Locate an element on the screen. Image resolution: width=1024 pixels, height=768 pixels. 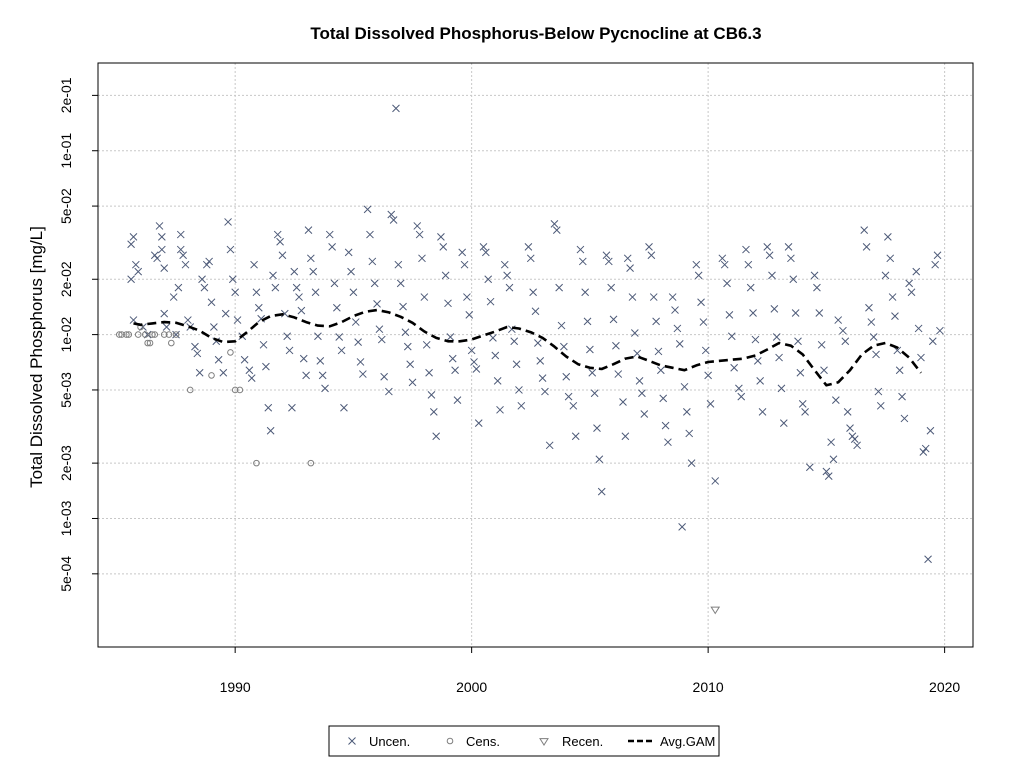
legend-recensored-symbol is located at coordinates (544, 742).